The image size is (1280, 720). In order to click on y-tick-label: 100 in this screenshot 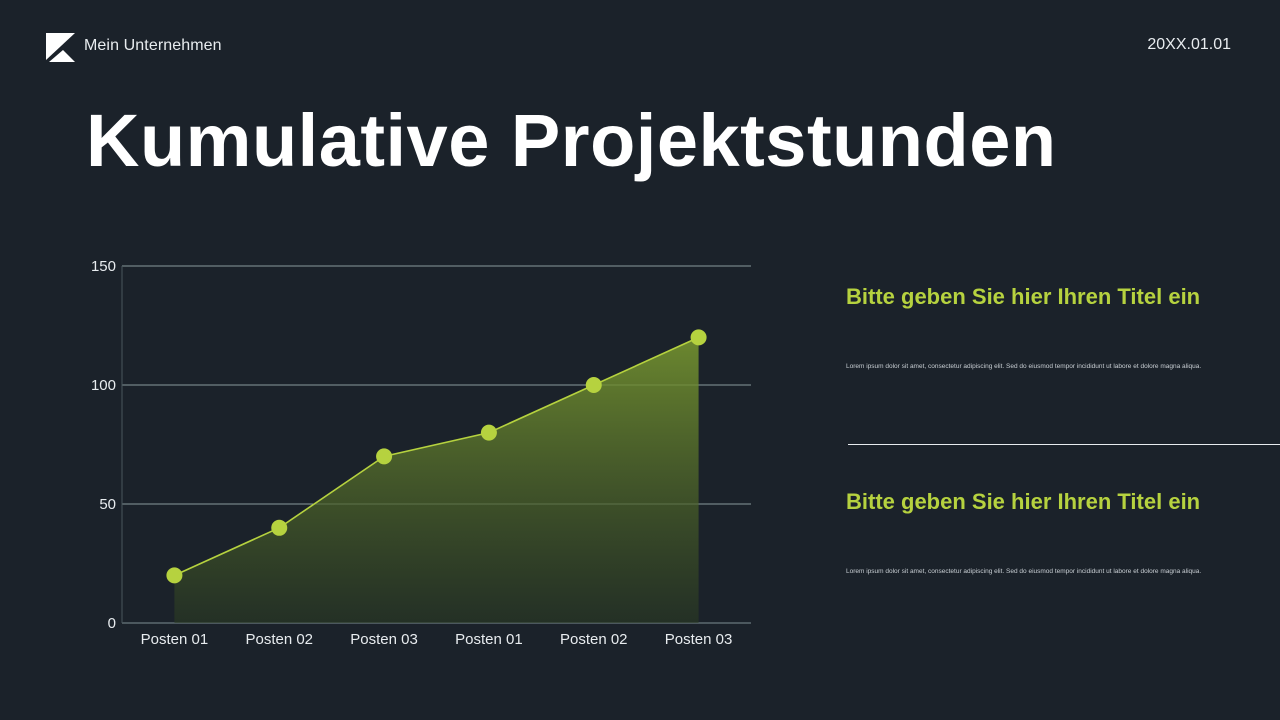, I will do `click(103, 385)`.